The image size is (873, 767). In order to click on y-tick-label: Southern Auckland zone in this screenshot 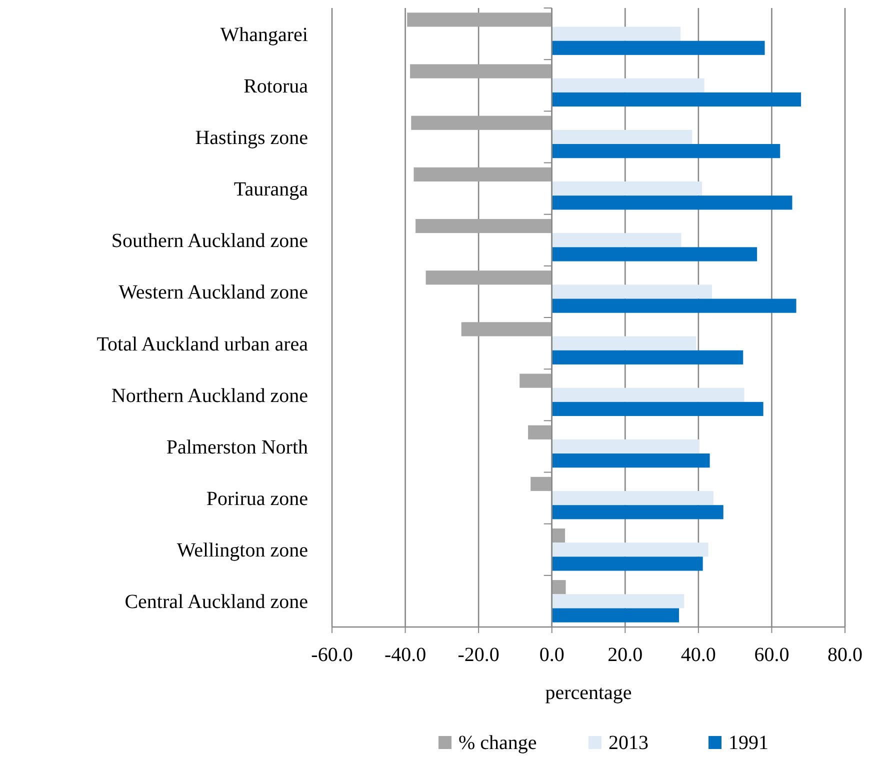, I will do `click(209, 241)`.